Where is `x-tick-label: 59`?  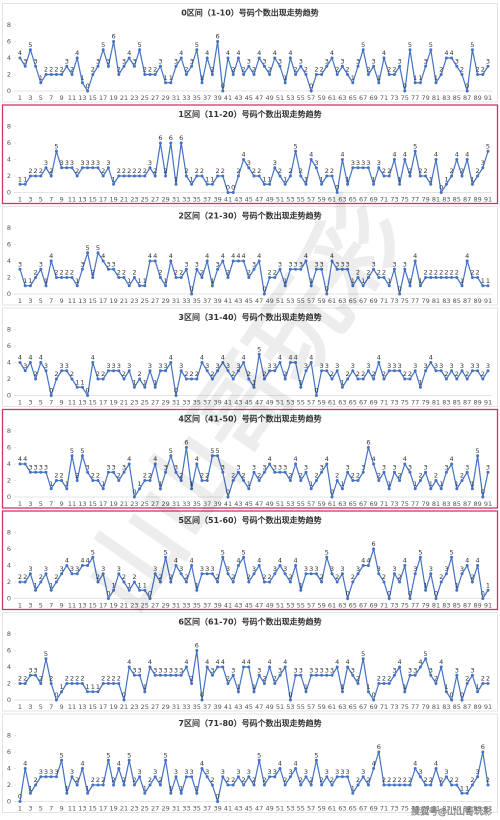 x-tick-label: 59 is located at coordinates (321, 606).